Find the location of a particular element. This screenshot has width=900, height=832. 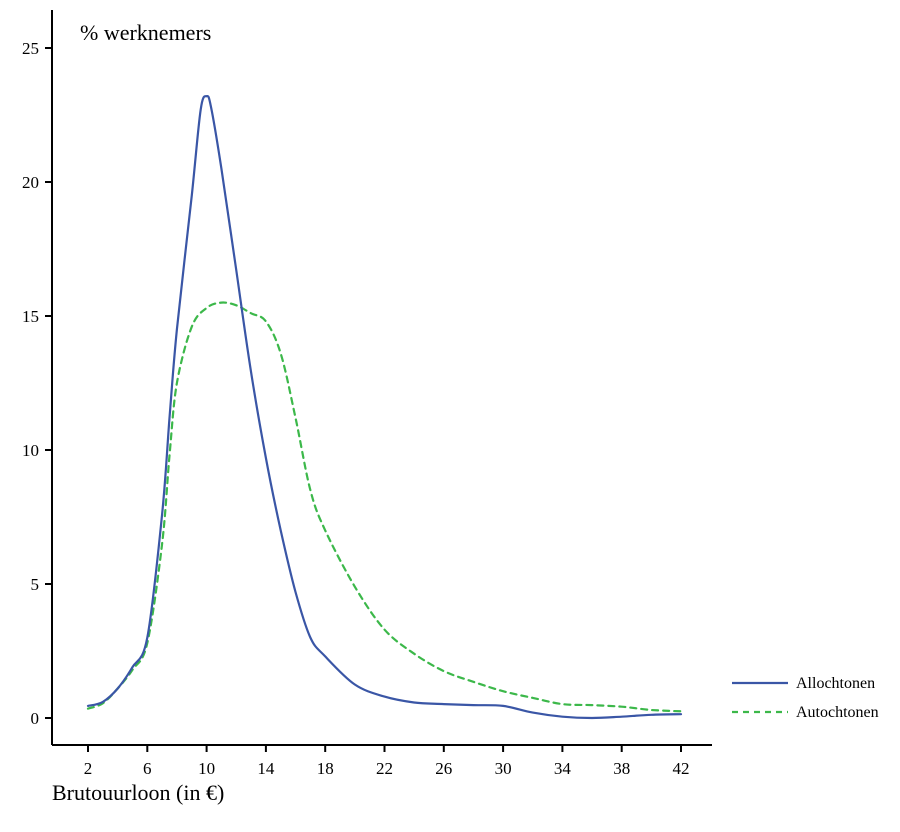

x-tick-label: 34 is located at coordinates (563, 768).